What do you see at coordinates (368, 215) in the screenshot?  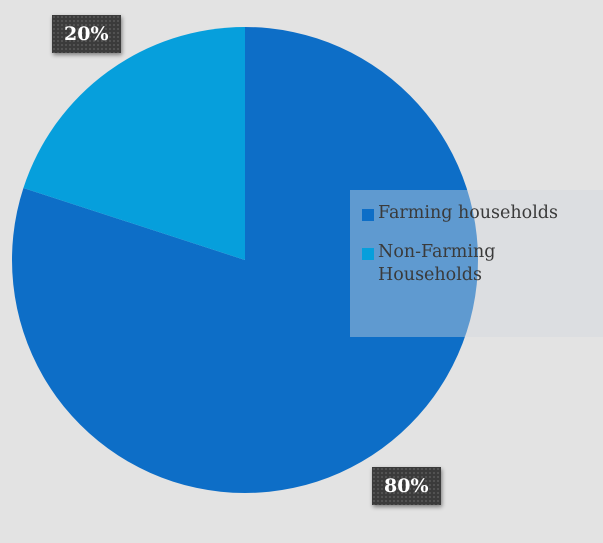 I see `legend-swatch-farming` at bounding box center [368, 215].